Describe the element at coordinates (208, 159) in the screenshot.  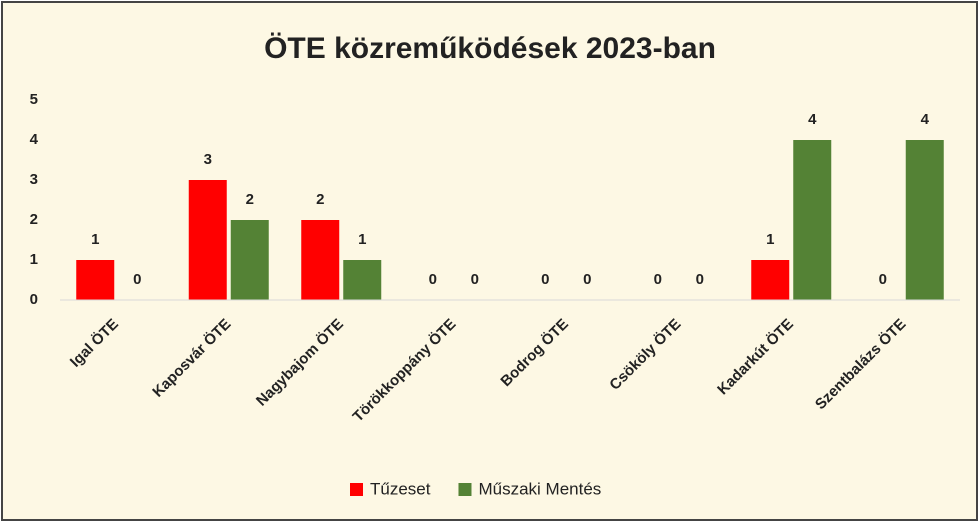
I see `data-label: 3` at that location.